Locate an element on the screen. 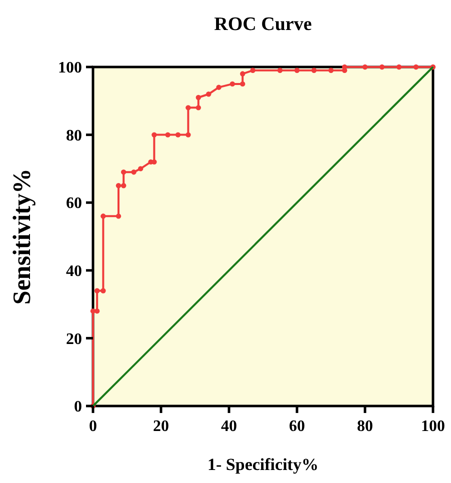  y-tick-label: 40 is located at coordinates (74, 271).